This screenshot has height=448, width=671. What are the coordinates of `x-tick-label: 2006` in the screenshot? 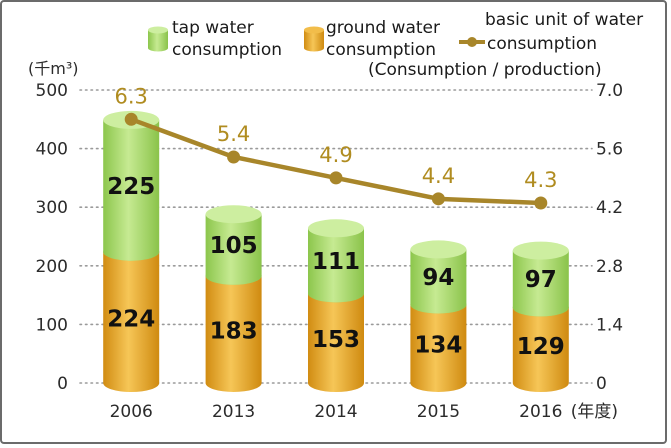 It's located at (131, 412).